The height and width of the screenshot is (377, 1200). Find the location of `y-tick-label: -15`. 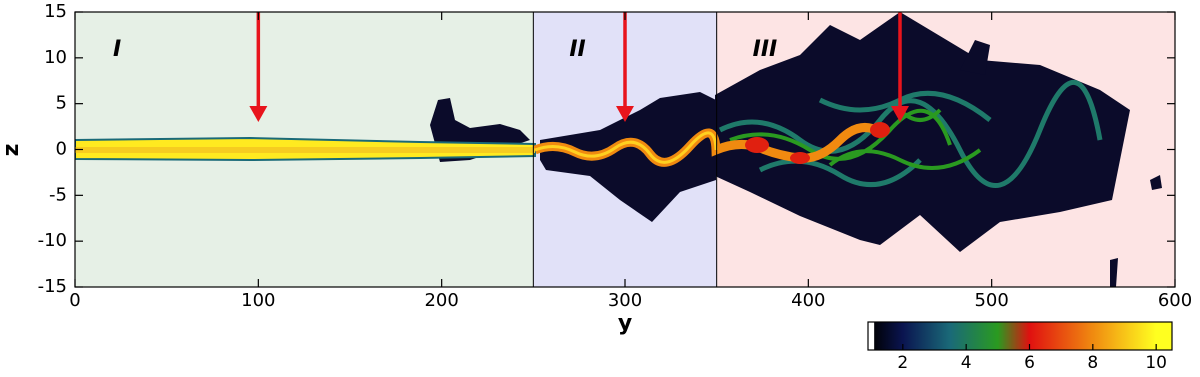

y-tick-label: -15 is located at coordinates (52, 286).